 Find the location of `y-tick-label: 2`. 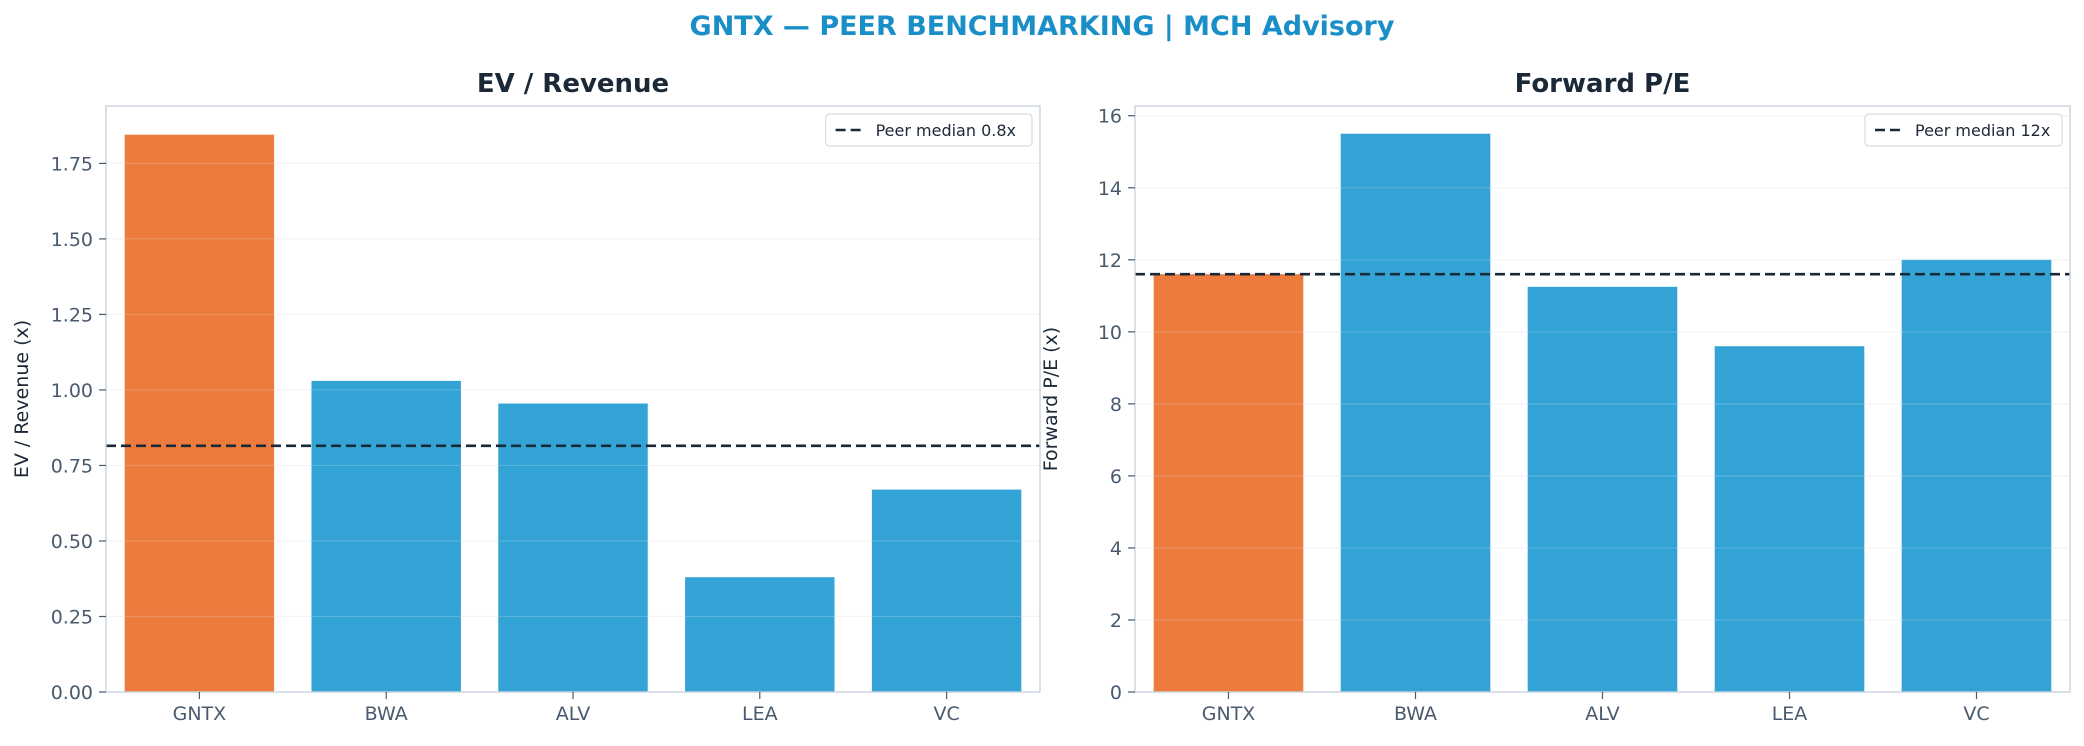

y-tick-label: 2 is located at coordinates (1116, 621).